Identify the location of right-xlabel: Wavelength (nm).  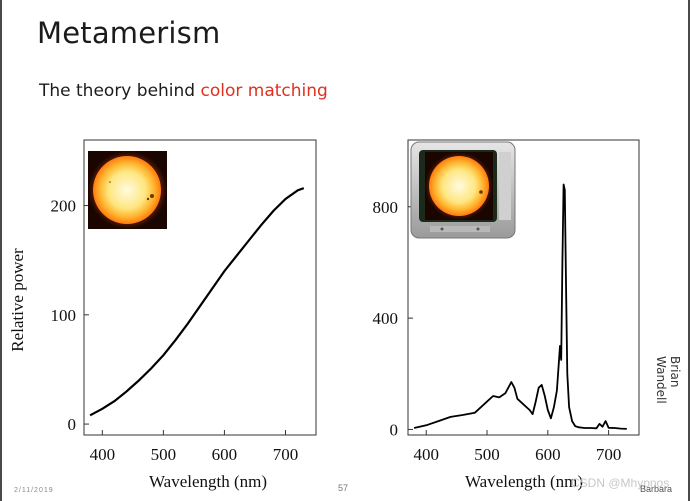
(524, 481).